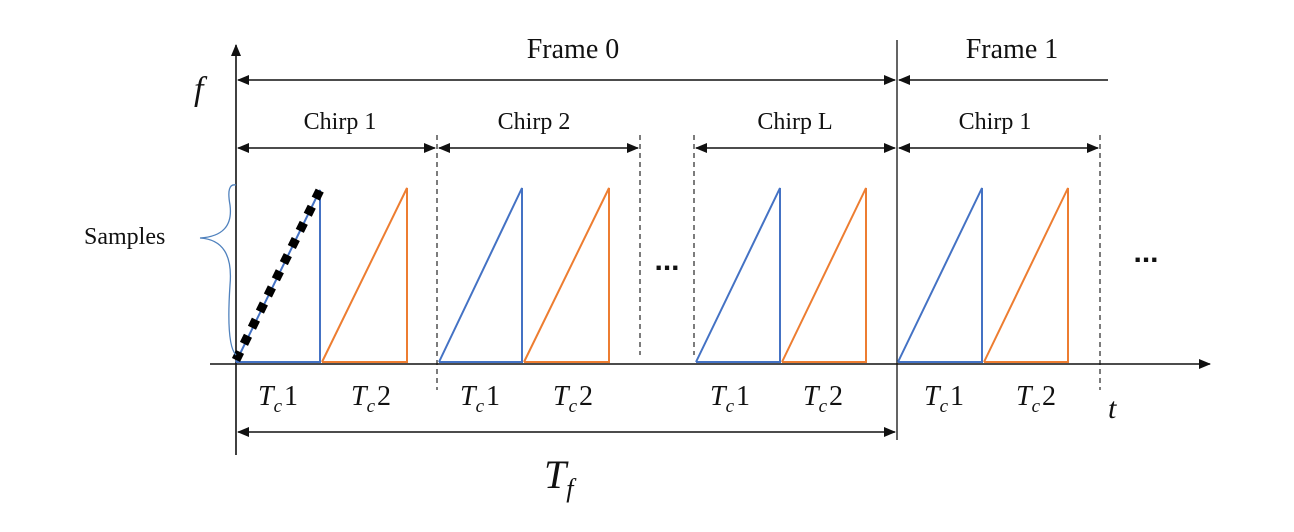 The height and width of the screenshot is (532, 1294). What do you see at coordinates (1012, 49) in the screenshot?
I see `frame1-label: Frame 1` at bounding box center [1012, 49].